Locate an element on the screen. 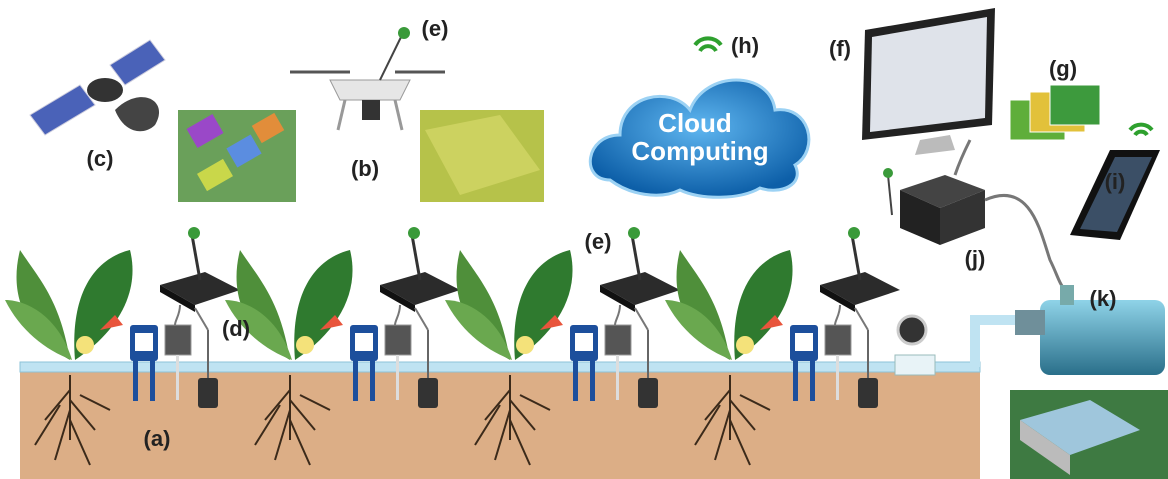  drone is located at coordinates (367, 79).